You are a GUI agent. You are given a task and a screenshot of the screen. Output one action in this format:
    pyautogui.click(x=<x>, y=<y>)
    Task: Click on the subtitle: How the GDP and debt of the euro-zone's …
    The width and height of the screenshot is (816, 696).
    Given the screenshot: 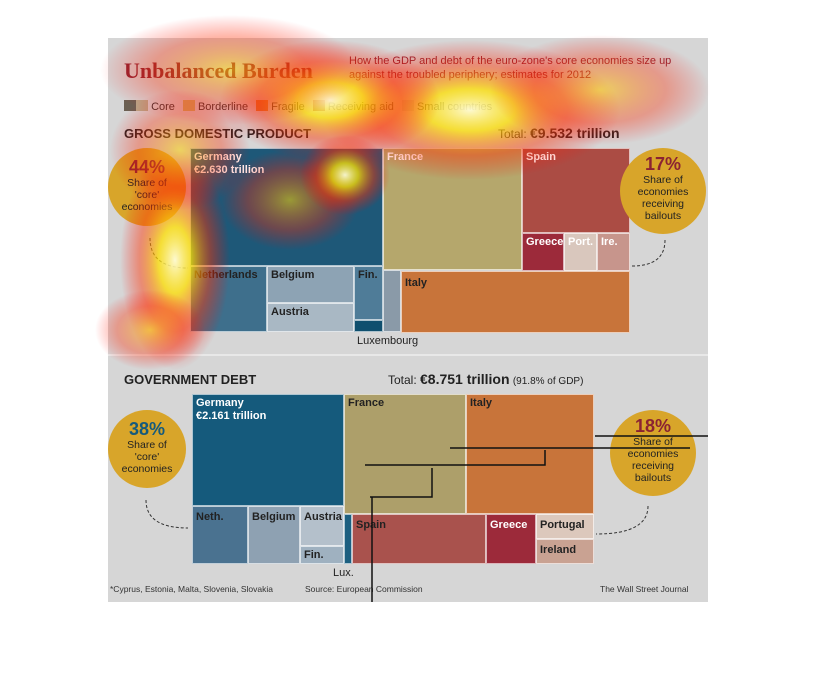 What is the action you would take?
    pyautogui.click(x=510, y=68)
    